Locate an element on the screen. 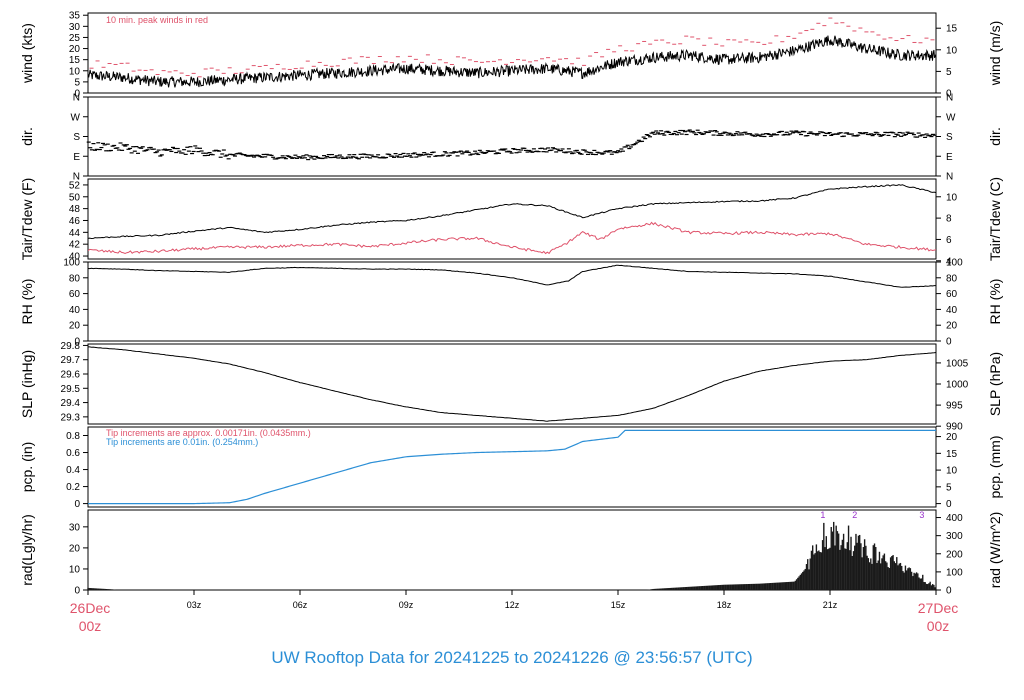  y-tick-label: 29.3 is located at coordinates (71, 417).